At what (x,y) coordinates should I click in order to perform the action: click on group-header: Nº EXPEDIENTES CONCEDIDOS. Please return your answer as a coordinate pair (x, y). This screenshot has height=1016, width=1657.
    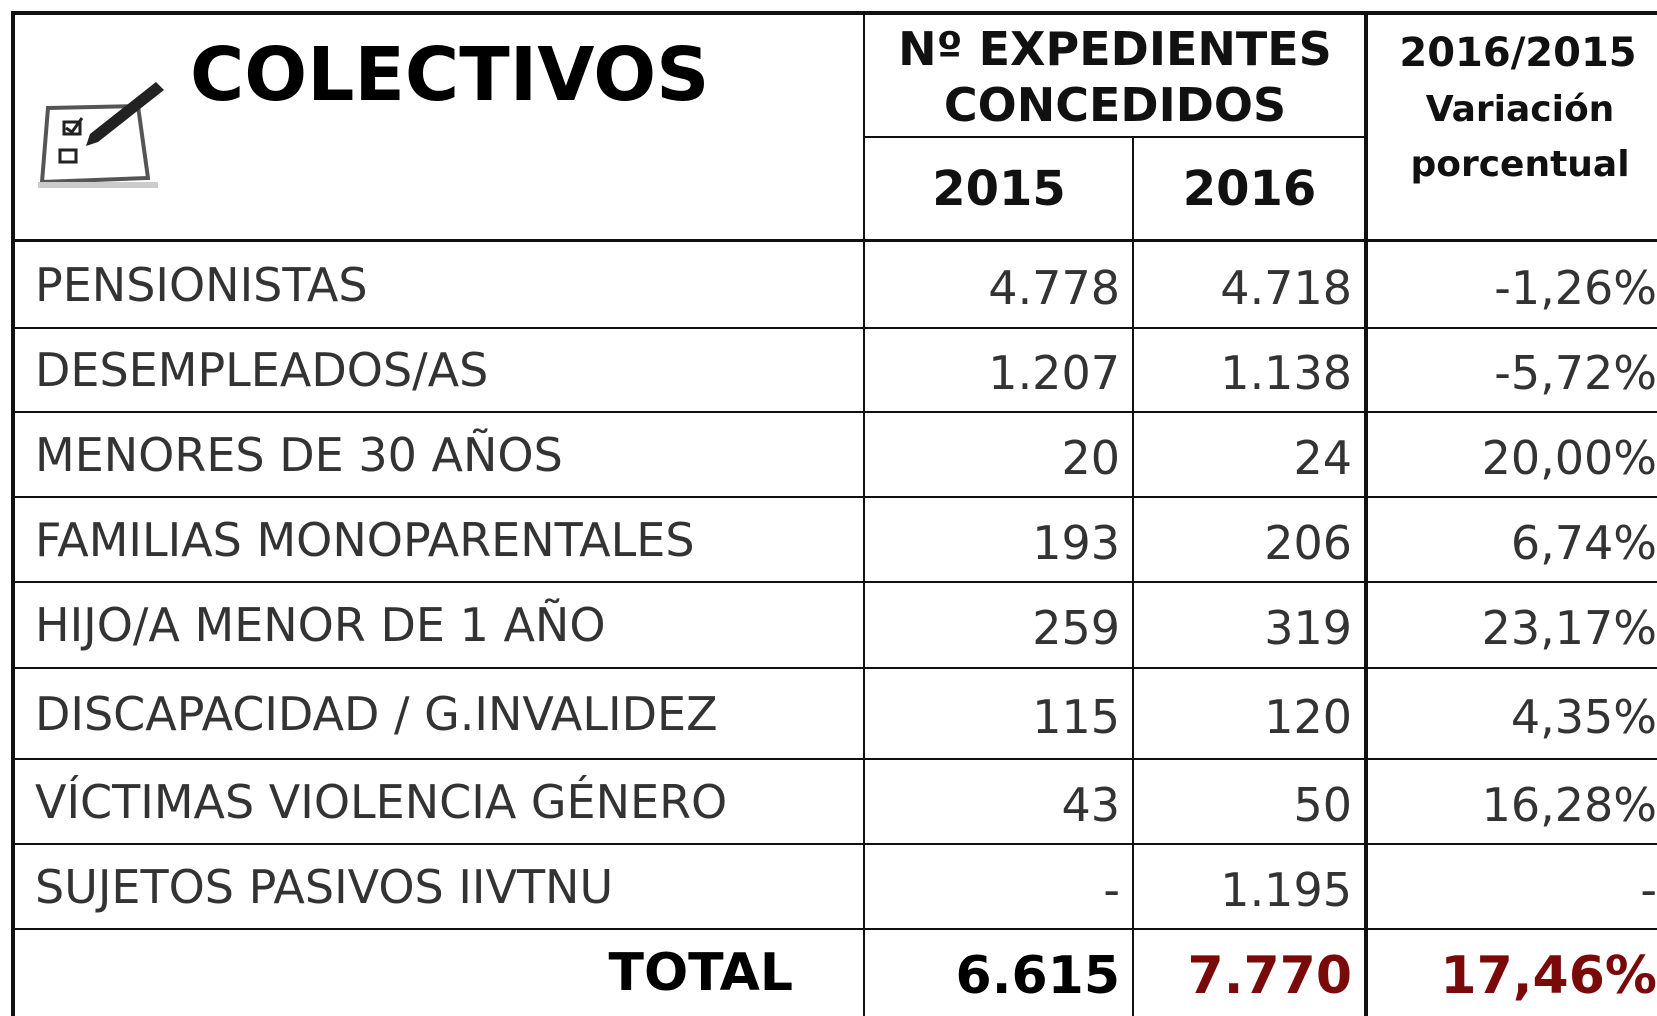
    Looking at the image, I should click on (1115, 77).